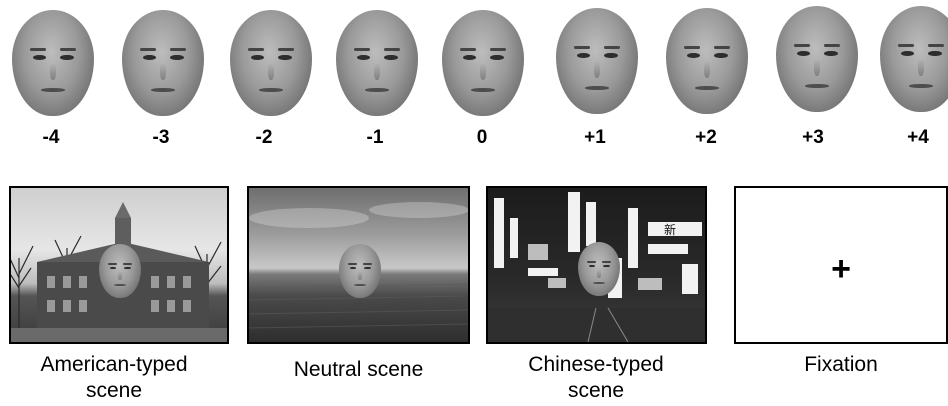 The width and height of the screenshot is (948, 406). What do you see at coordinates (358, 369) in the screenshot?
I see `neutral-scene-caption: Neutral scene` at bounding box center [358, 369].